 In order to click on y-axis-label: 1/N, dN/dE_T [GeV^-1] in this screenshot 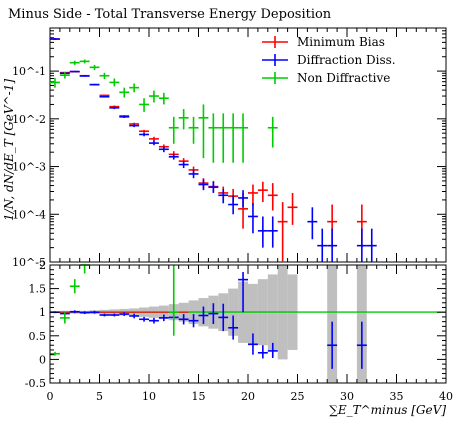, I will do `click(9, 150)`.